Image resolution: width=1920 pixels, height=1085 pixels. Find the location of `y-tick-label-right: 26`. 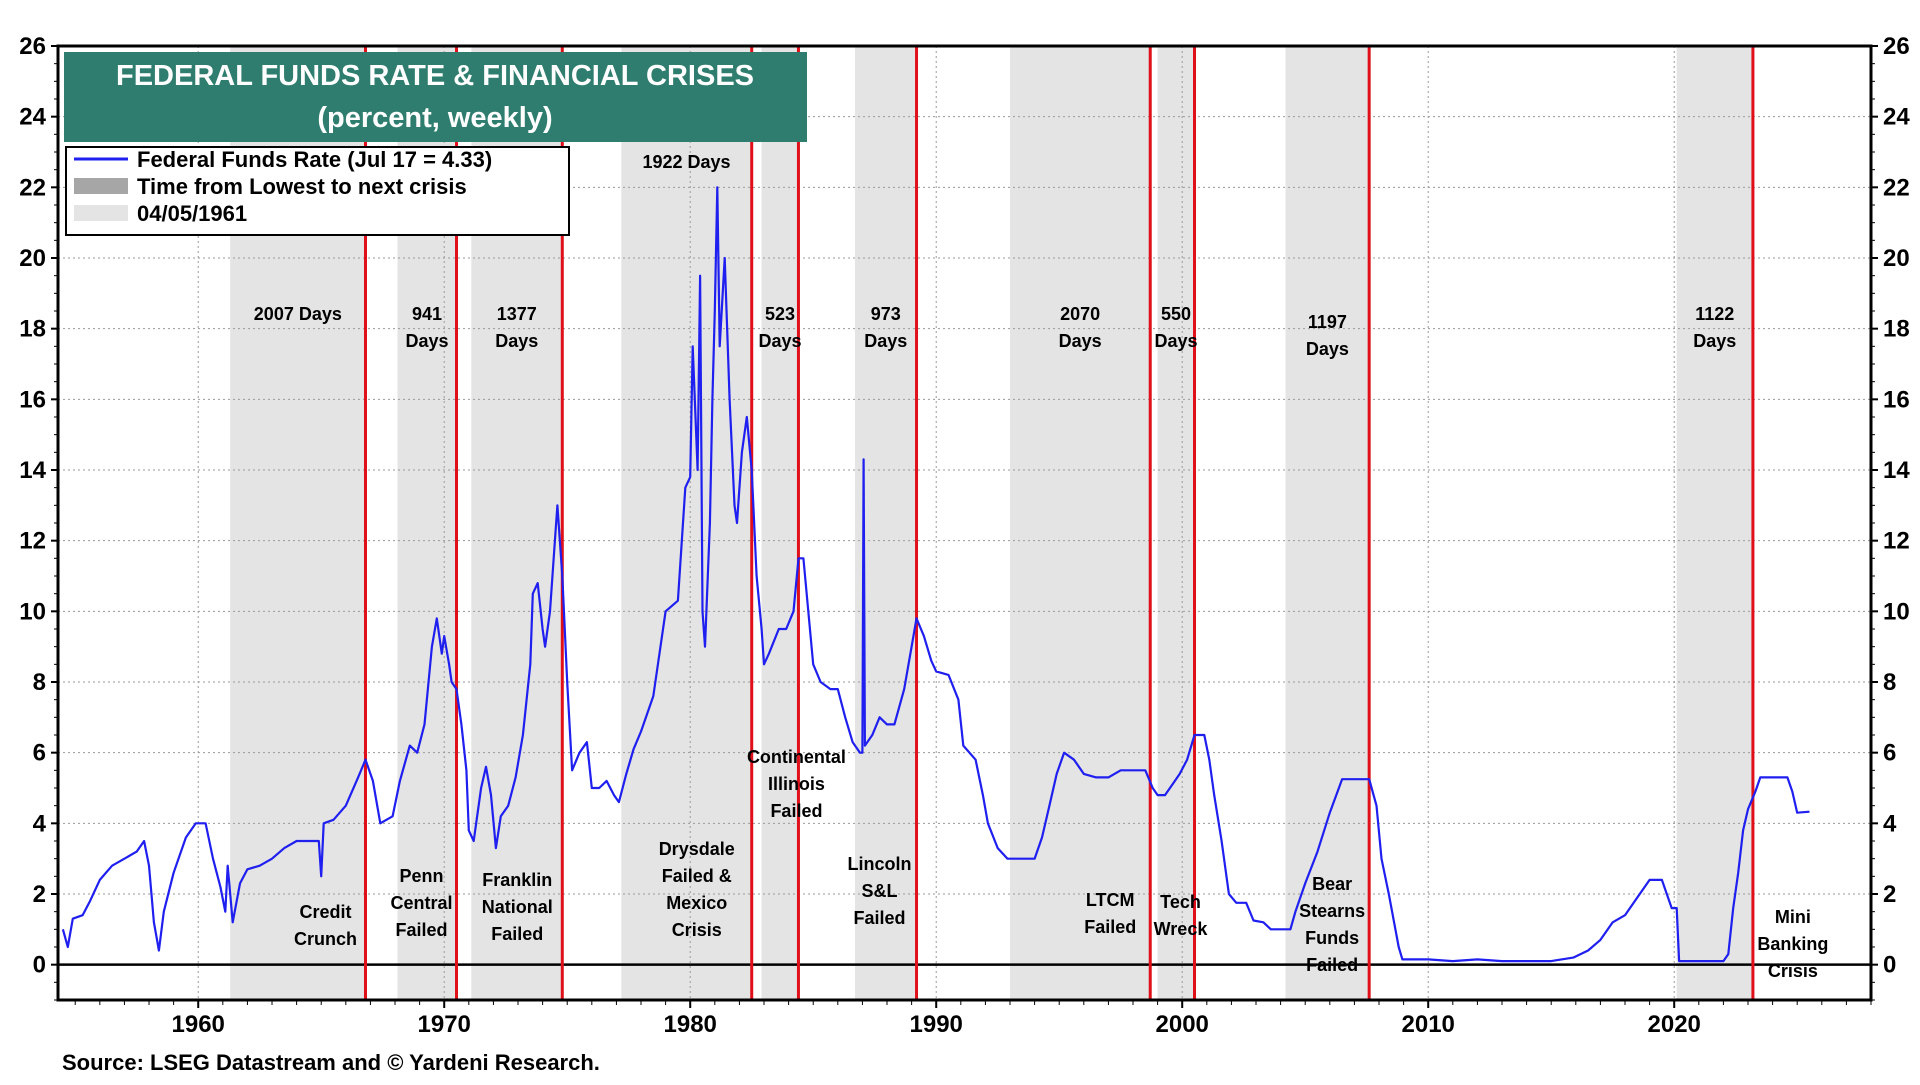

y-tick-label-right: 26 is located at coordinates (1896, 46).